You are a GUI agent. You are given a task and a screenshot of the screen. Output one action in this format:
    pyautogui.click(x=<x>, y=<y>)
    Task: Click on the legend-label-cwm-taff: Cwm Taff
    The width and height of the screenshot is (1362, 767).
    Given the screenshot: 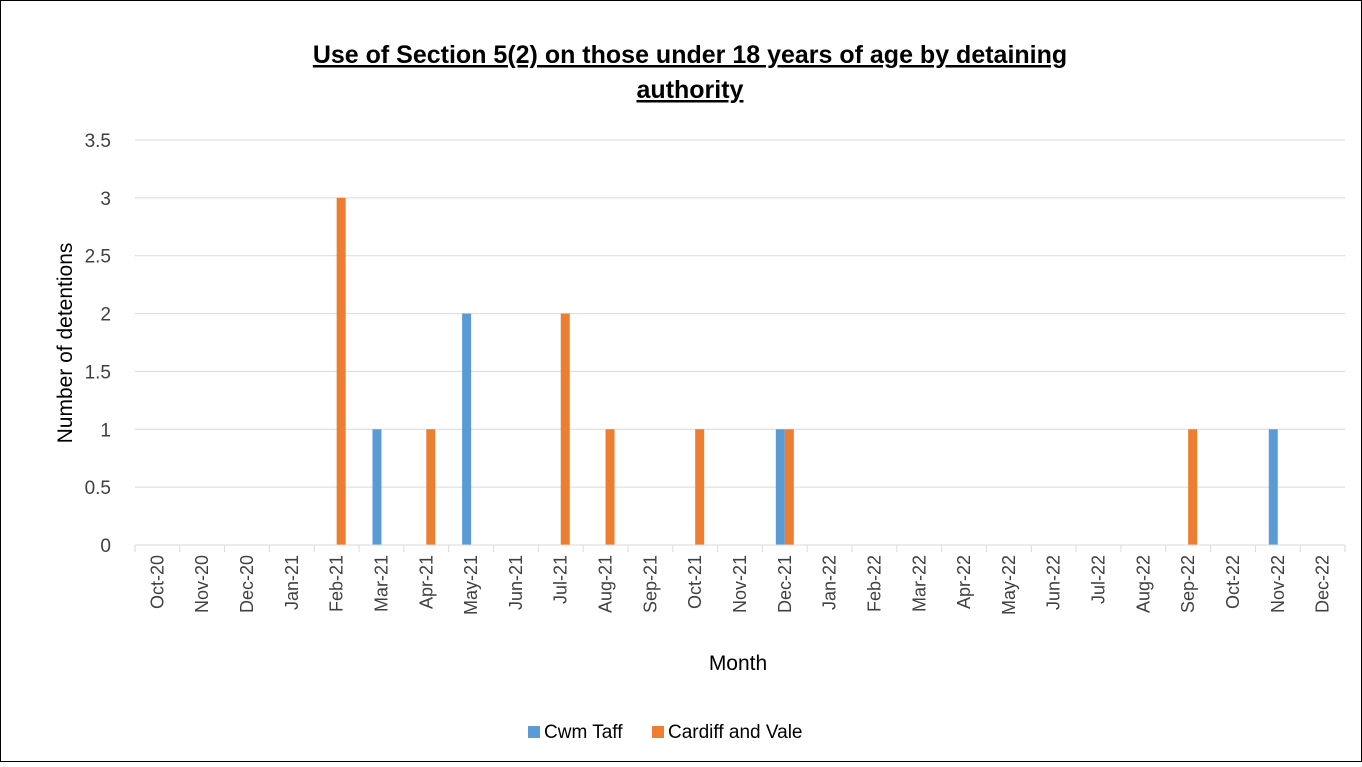 What is the action you would take?
    pyautogui.click(x=583, y=732)
    